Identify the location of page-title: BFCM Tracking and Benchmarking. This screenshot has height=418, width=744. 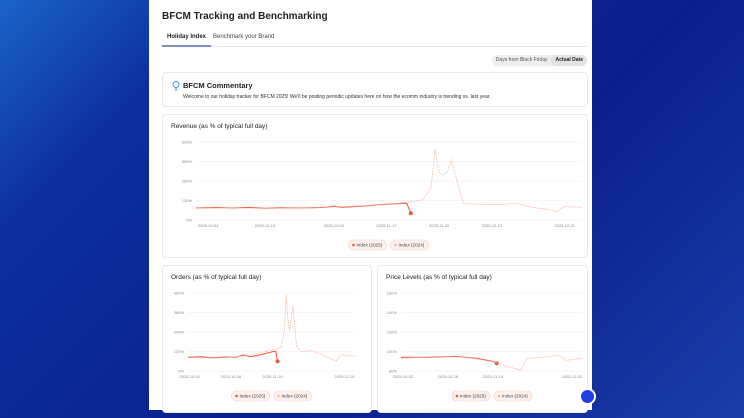
(245, 16).